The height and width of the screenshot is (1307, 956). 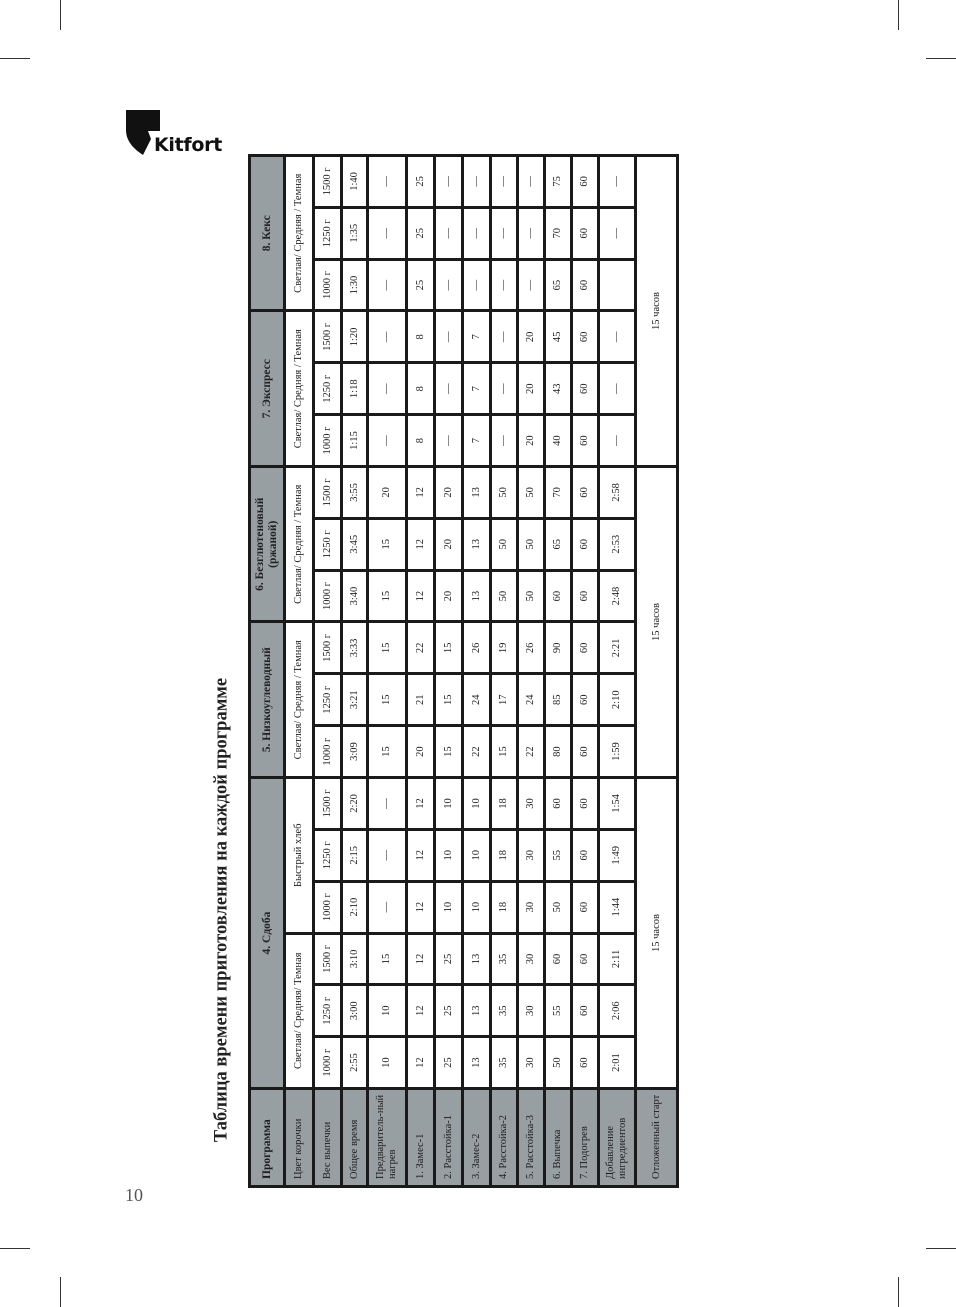 What do you see at coordinates (354, 855) in the screenshot?
I see `value-cell: 2:15` at bounding box center [354, 855].